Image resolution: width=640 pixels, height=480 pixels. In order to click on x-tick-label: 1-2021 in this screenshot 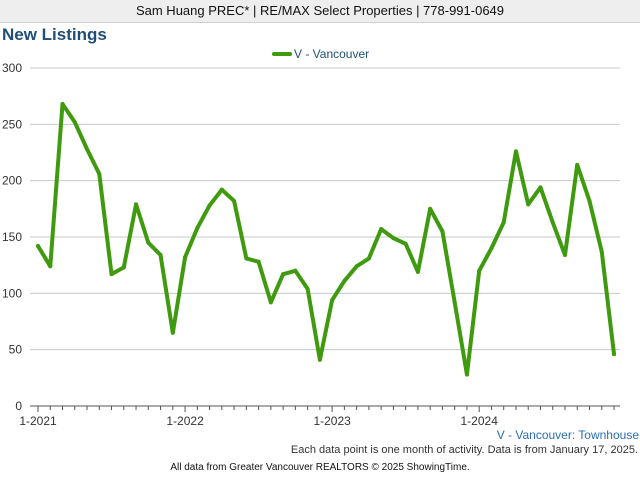, I will do `click(38, 421)`.